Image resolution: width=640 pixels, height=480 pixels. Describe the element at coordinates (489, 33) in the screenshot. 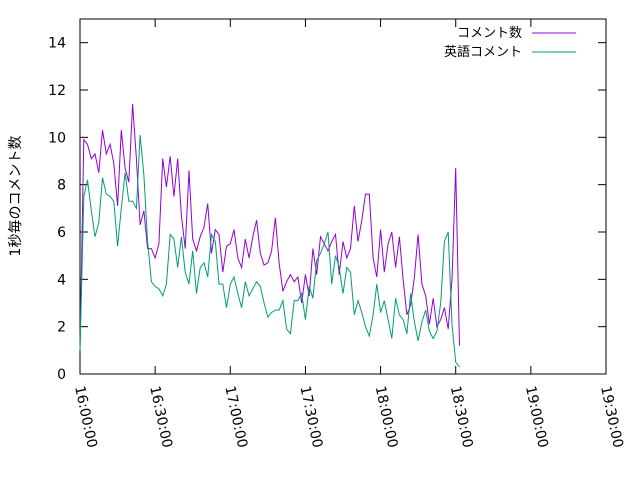

I see `legend-label-comments: コメント数` at that location.